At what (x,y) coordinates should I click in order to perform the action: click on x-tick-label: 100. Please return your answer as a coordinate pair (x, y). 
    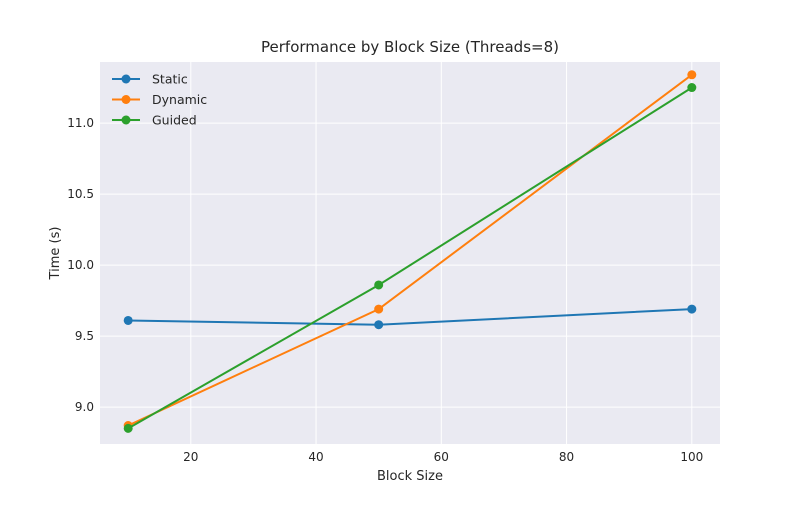
    Looking at the image, I should click on (691, 457).